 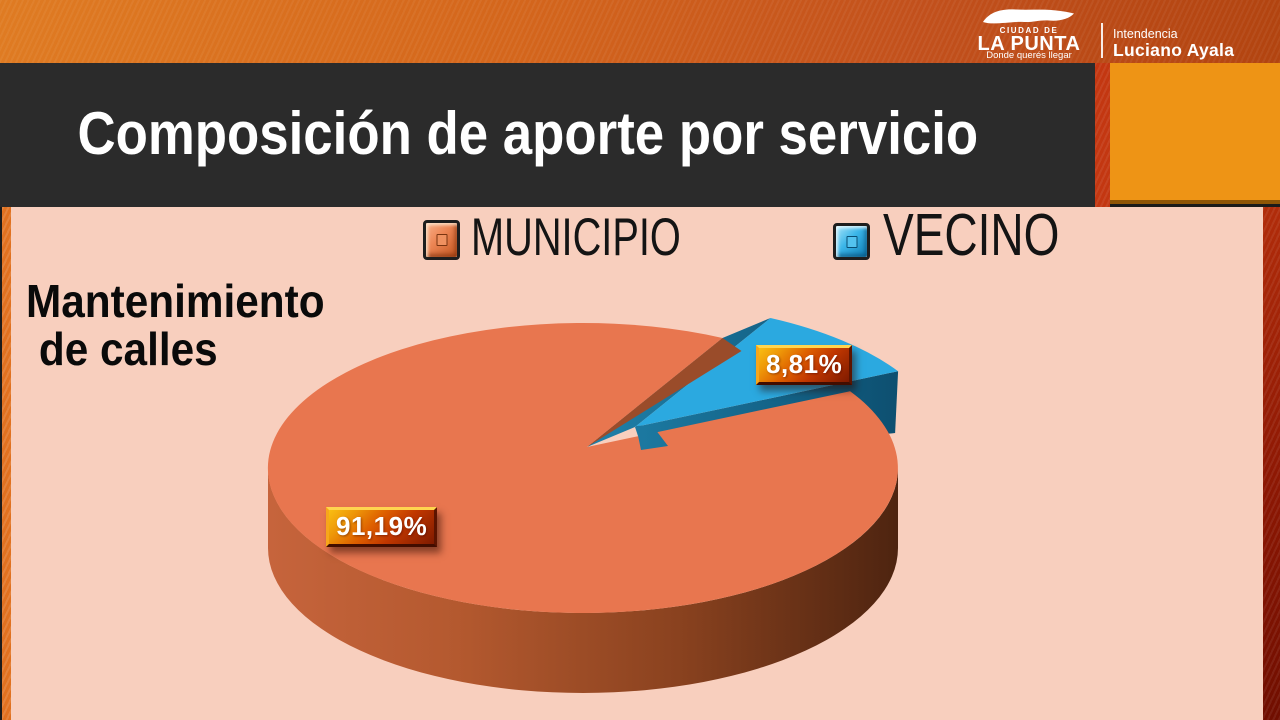 I want to click on legend-marker-municipio-core, so click(x=441, y=240).